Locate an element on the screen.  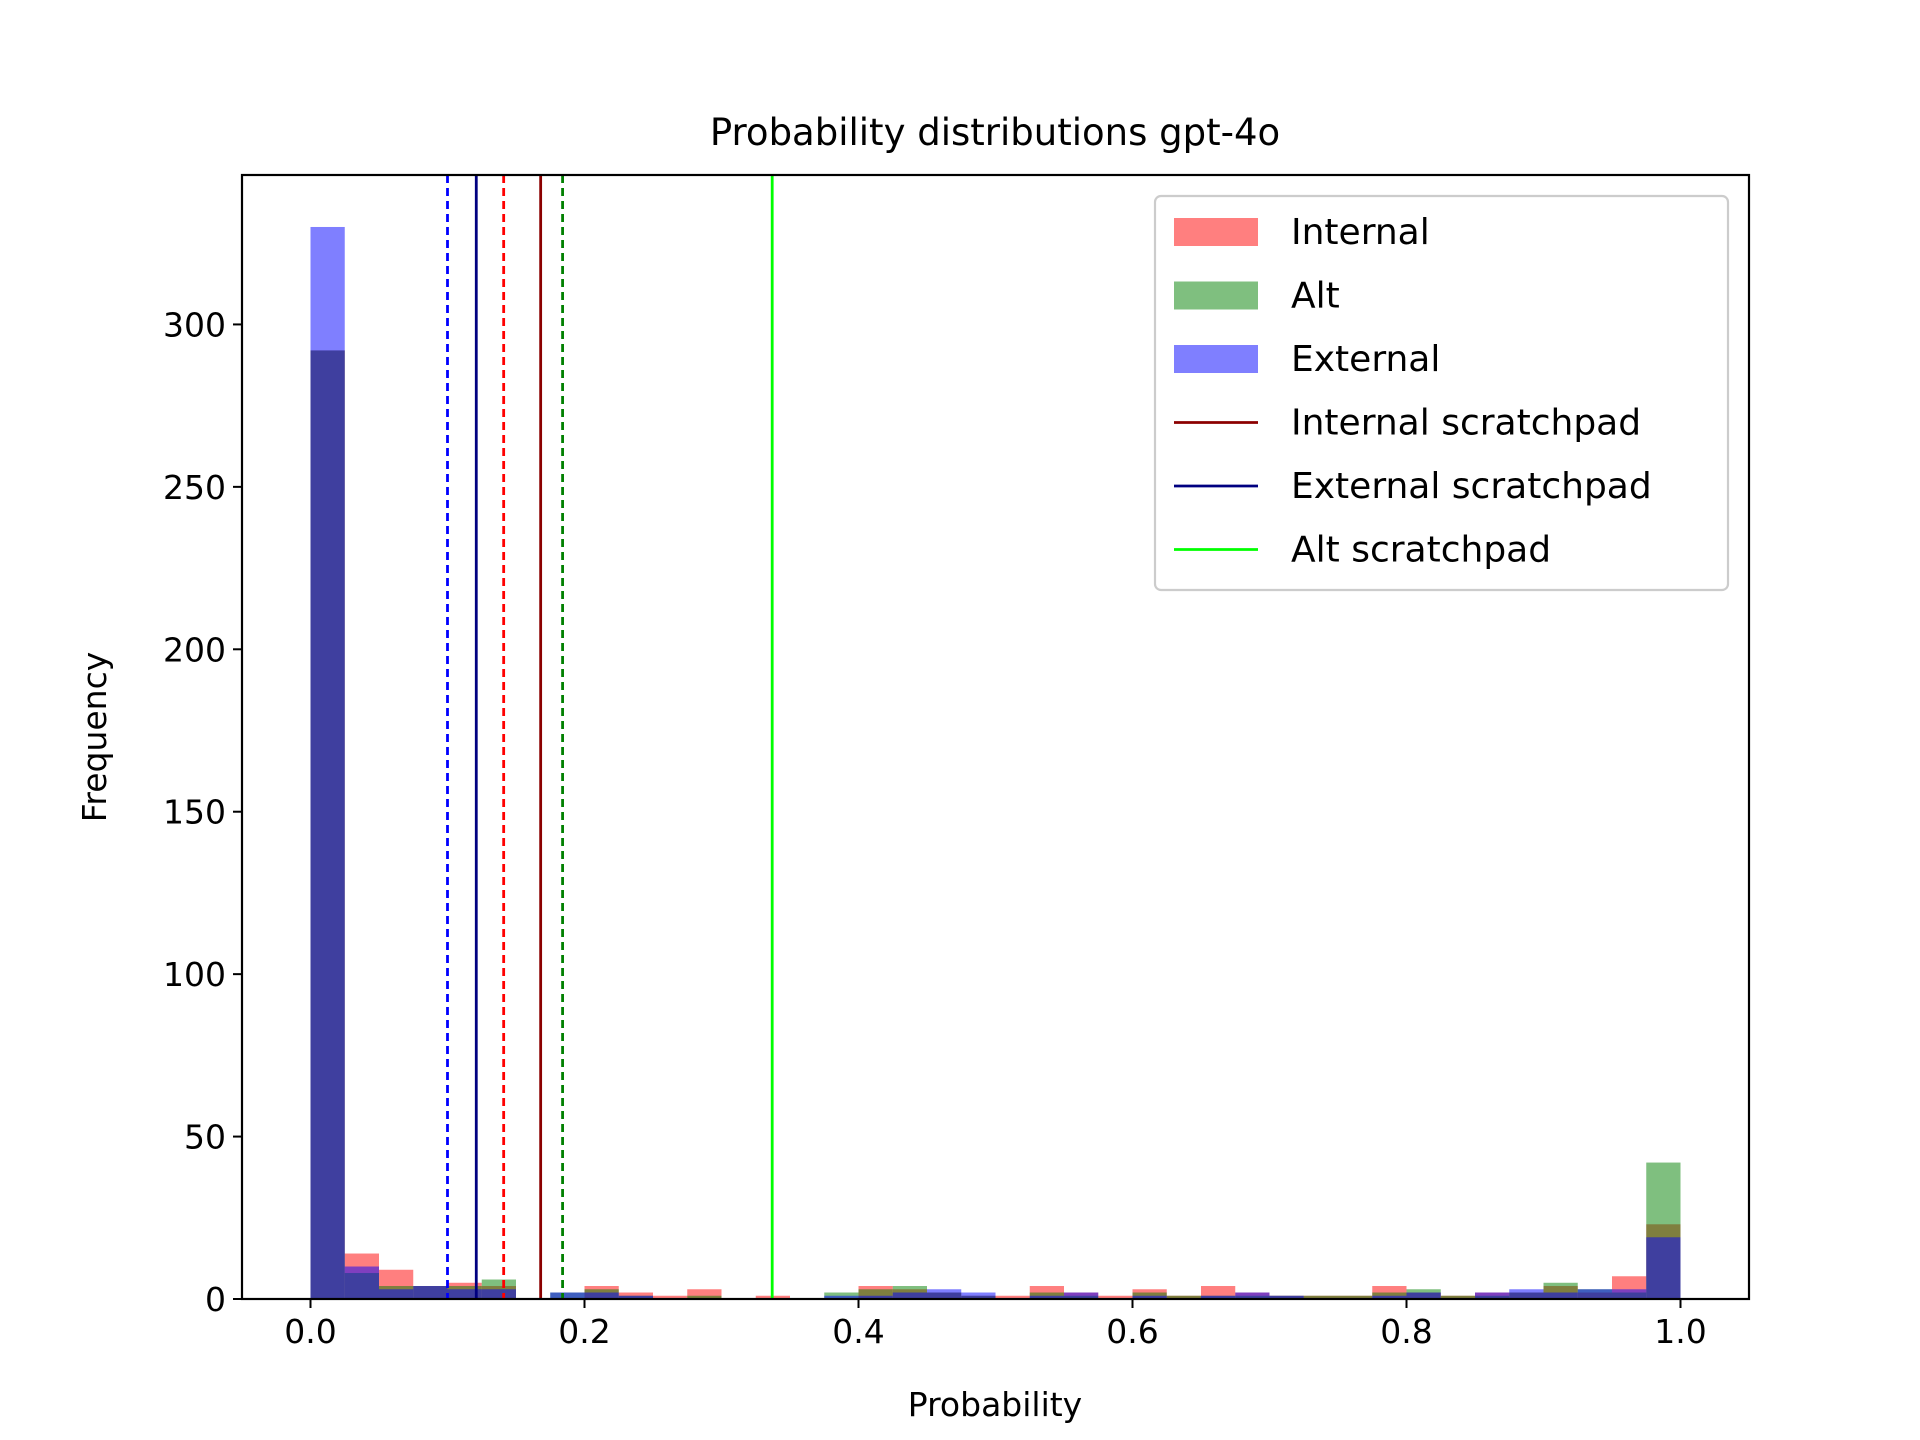
internal-legend-swatch is located at coordinates (1216, 232).